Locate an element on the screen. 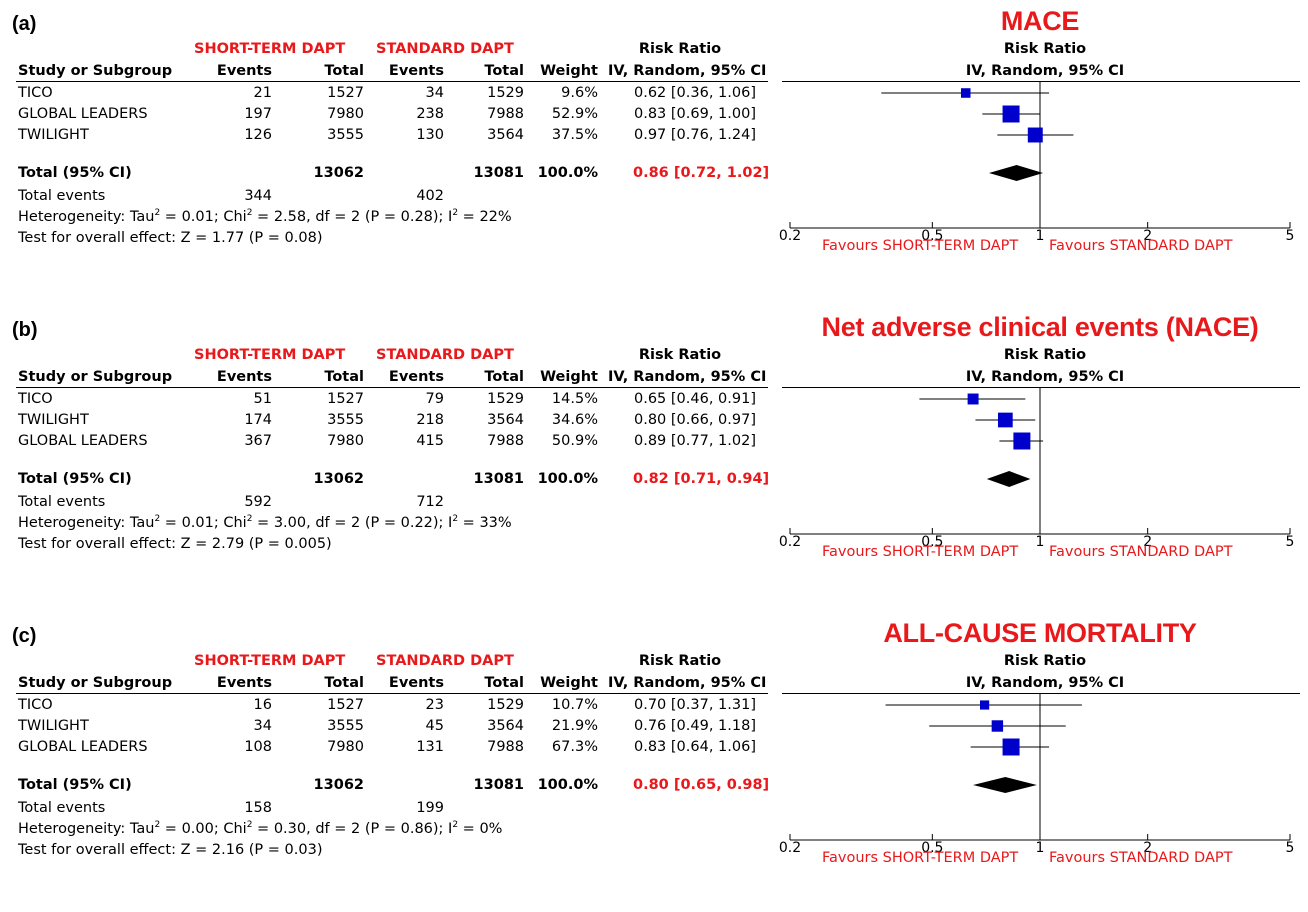 The image size is (1308, 912). panel-title: ALL-CAUSE MORTALITY is located at coordinates (1040, 633).